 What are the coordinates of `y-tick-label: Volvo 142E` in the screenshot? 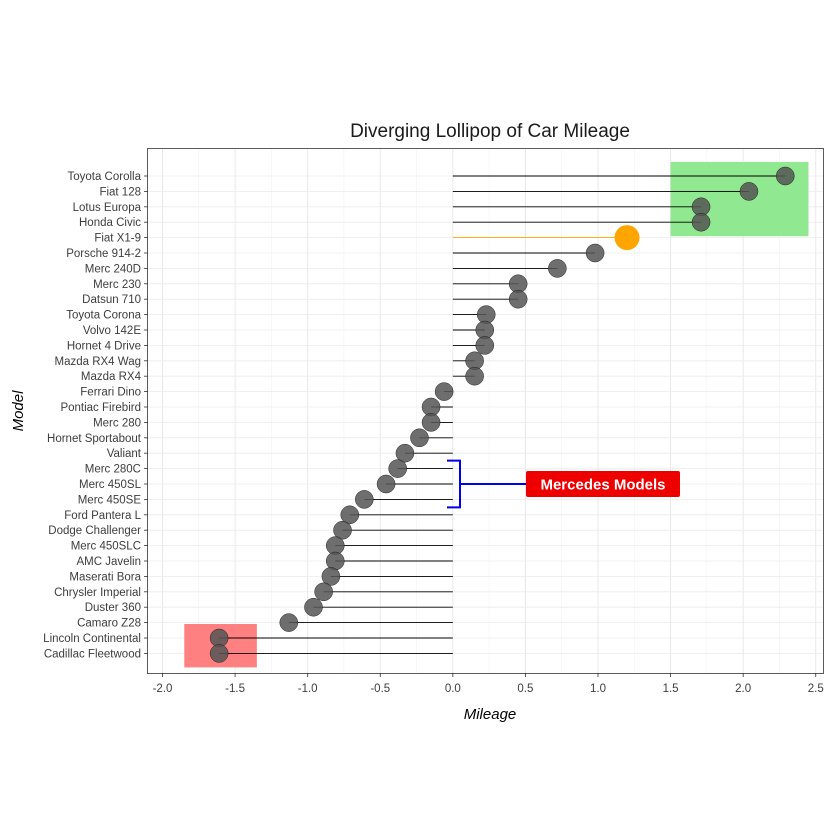 It's located at (112, 331).